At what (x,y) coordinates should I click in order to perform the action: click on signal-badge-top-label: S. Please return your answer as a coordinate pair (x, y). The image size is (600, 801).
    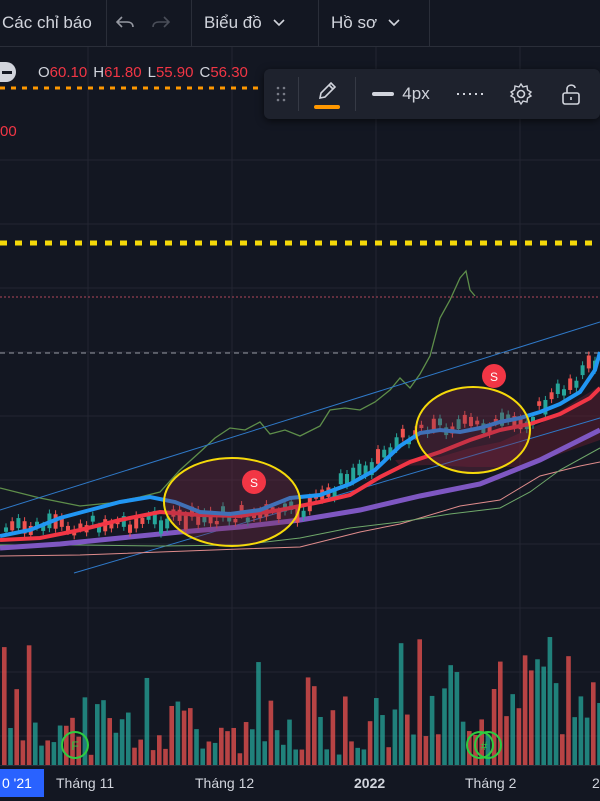
    Looking at the image, I should click on (494, 377).